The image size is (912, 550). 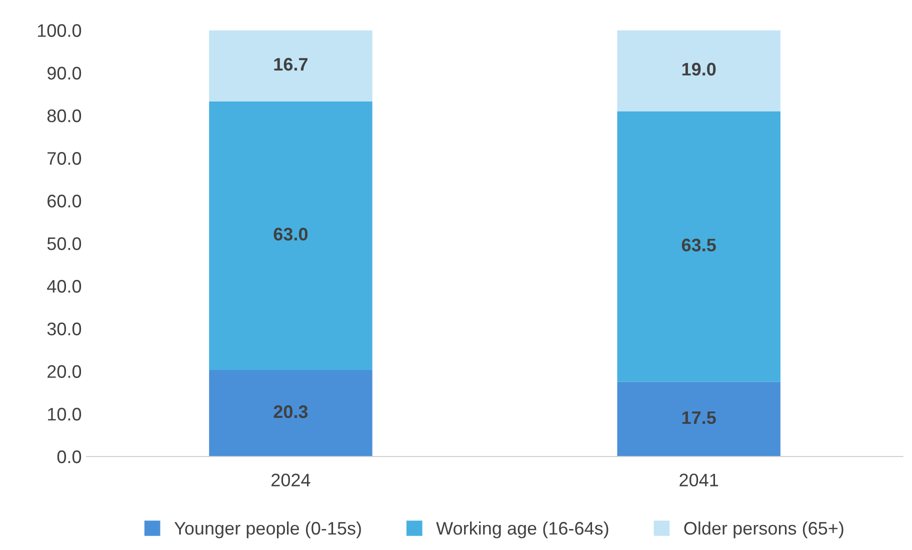 I want to click on legend-label: Working age (16-64s), so click(x=522, y=529).